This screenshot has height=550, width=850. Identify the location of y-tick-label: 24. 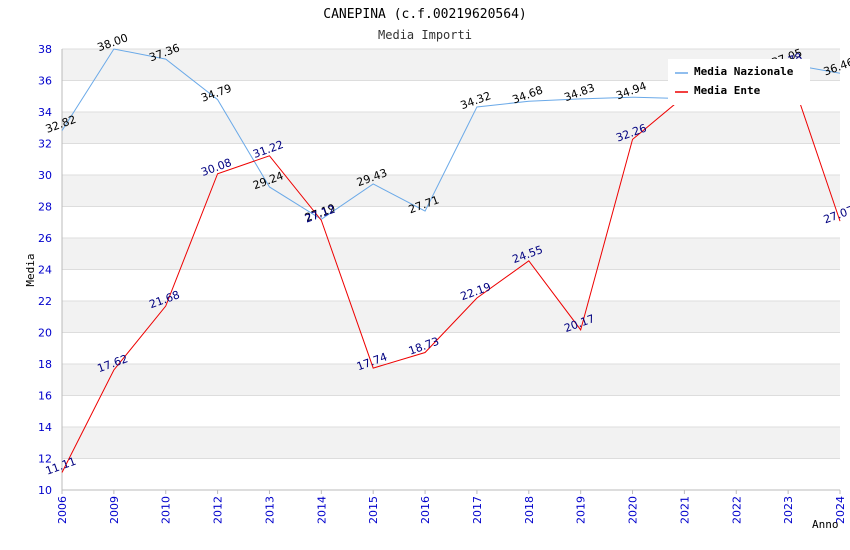
(45, 270).